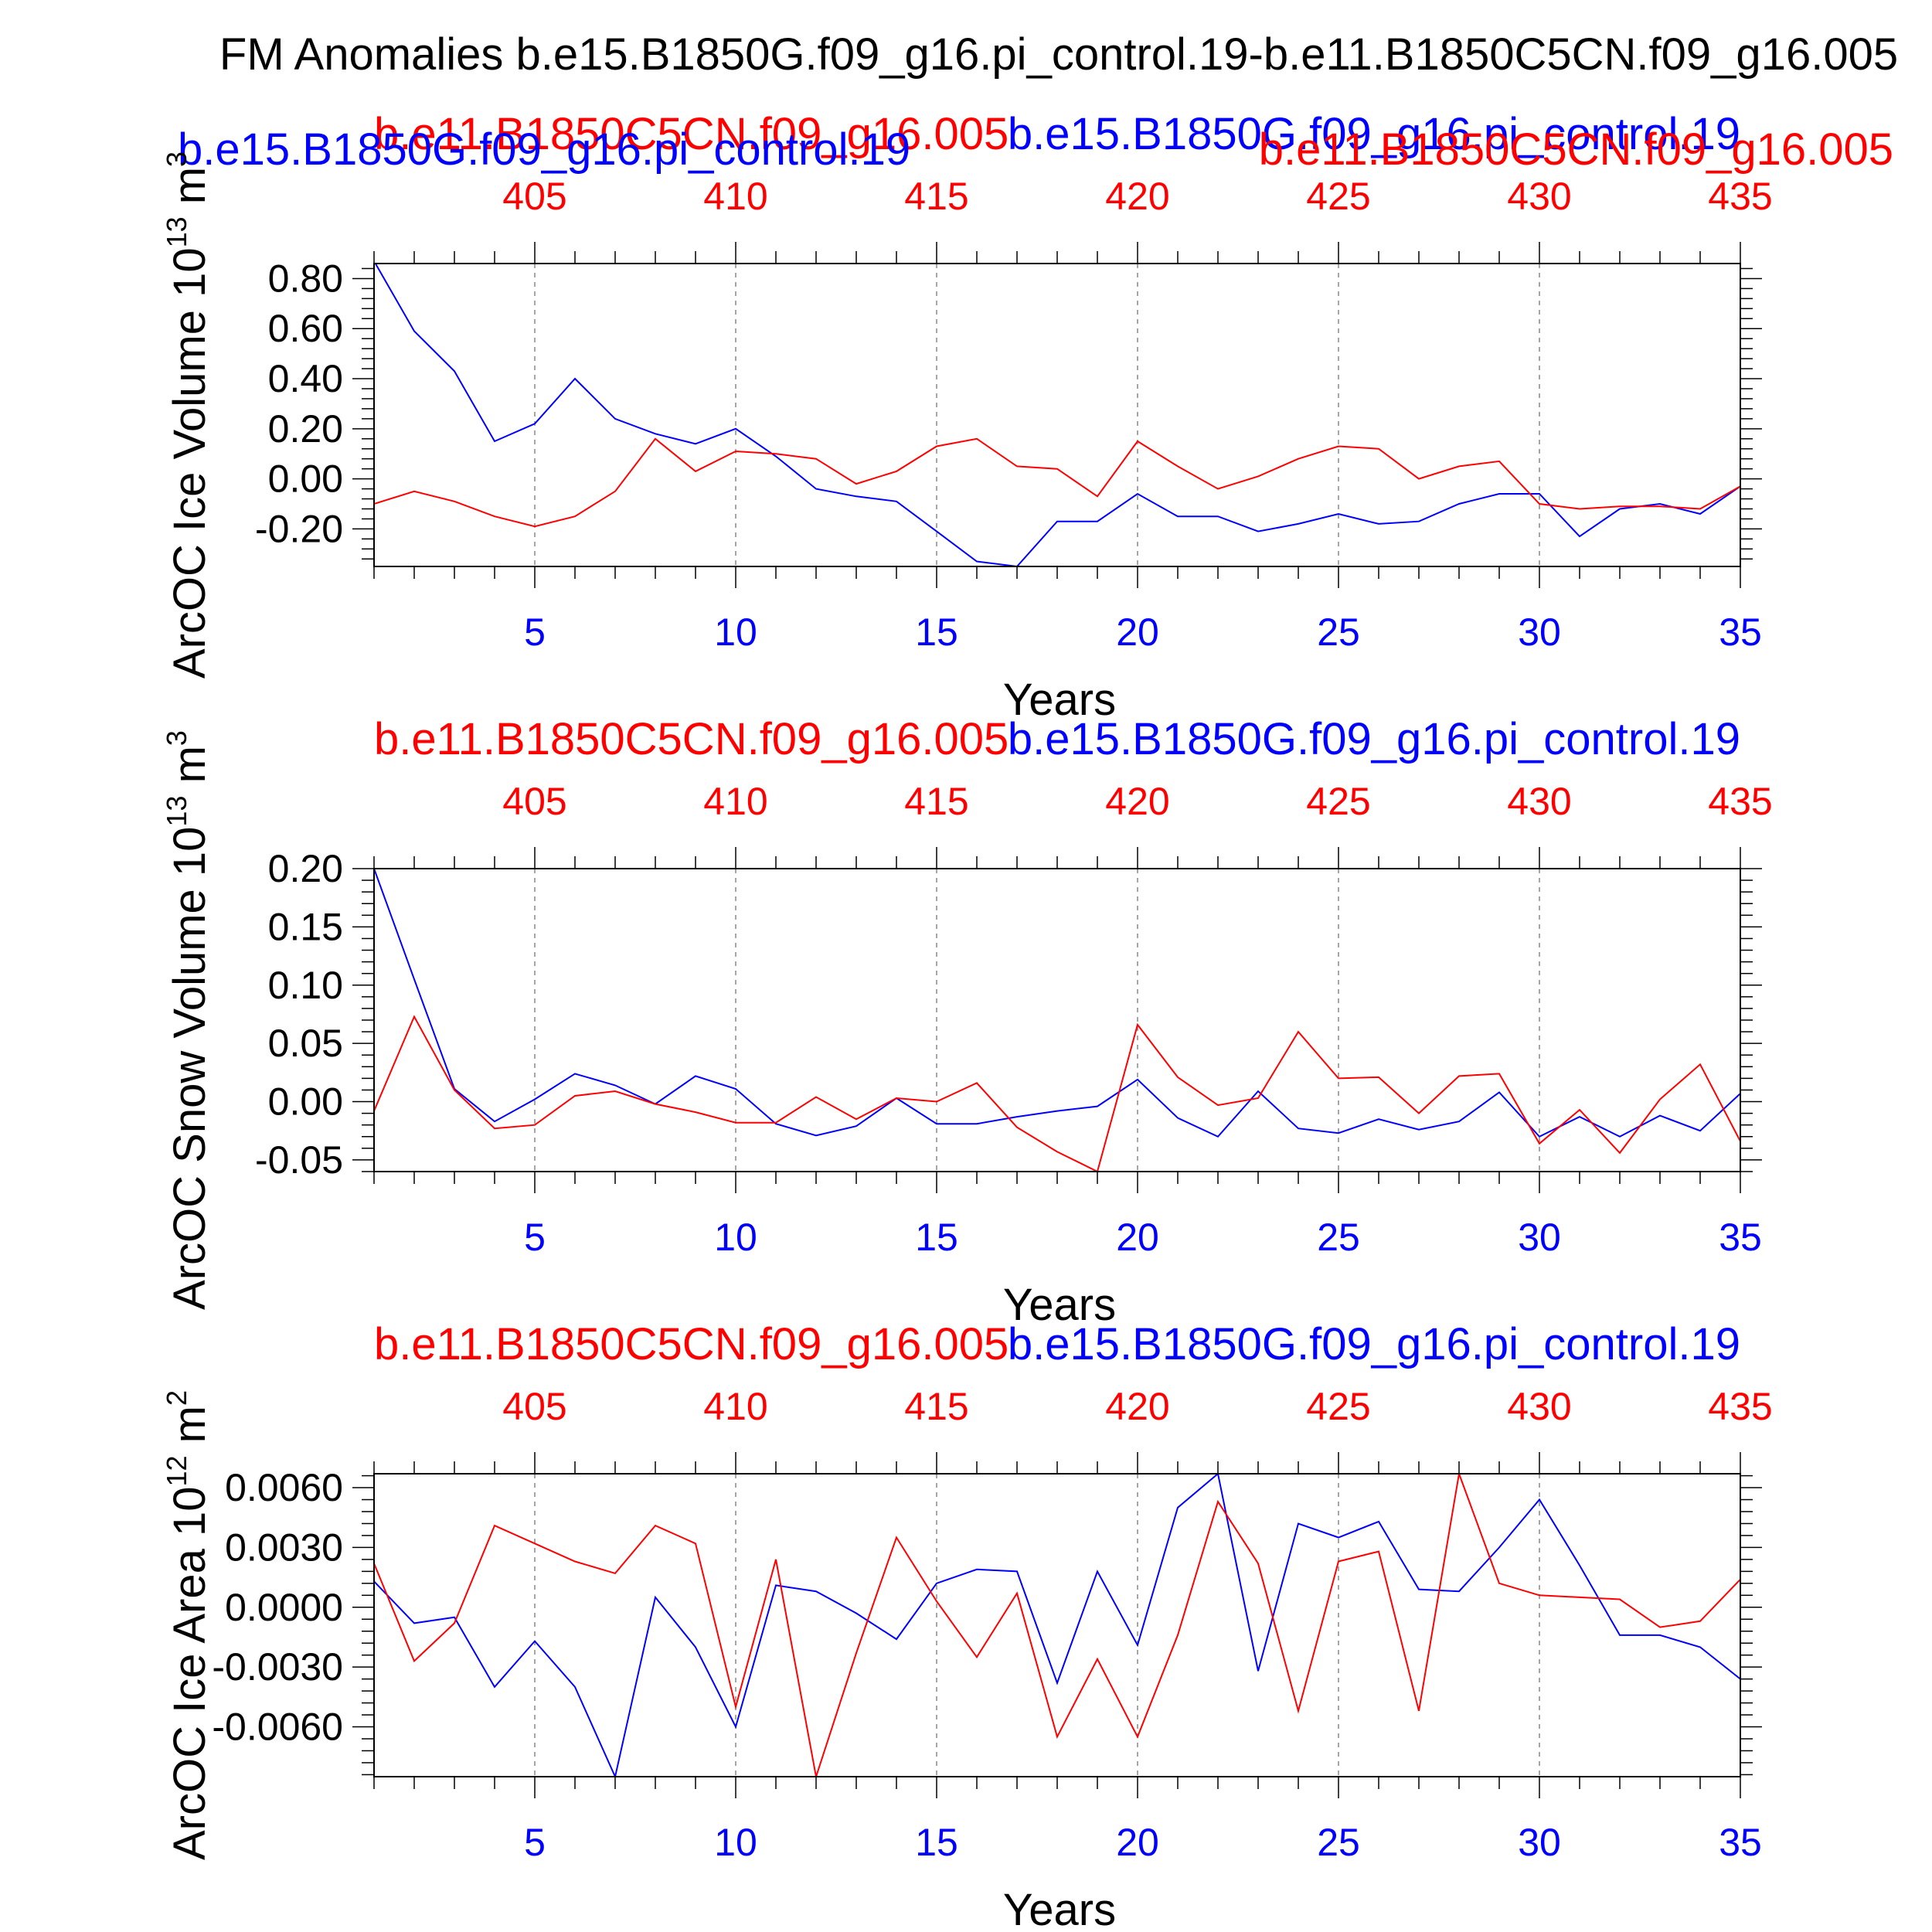  I want to click on y-tick-label: -0.20, so click(299, 528).